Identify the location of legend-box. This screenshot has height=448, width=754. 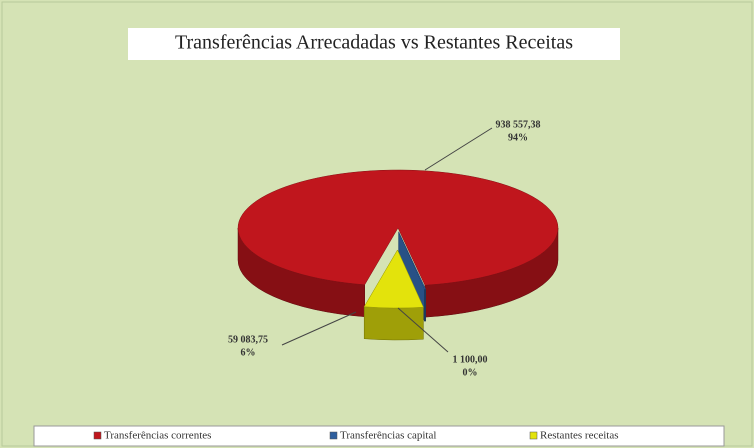
(379, 436).